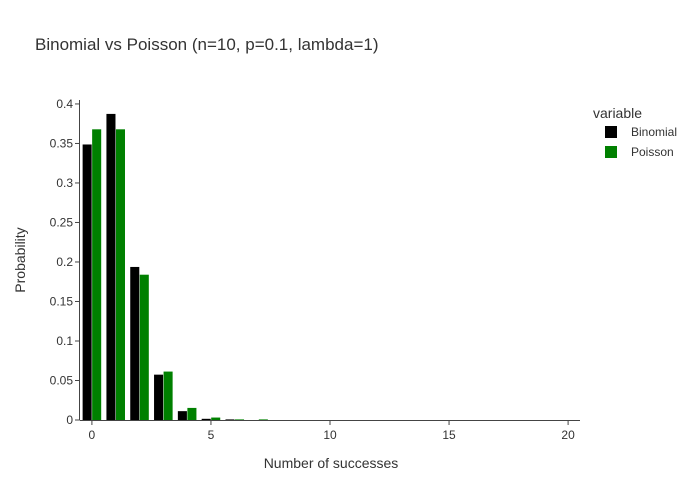  What do you see at coordinates (64, 104) in the screenshot?
I see `y-tick-label-8: 0.4` at bounding box center [64, 104].